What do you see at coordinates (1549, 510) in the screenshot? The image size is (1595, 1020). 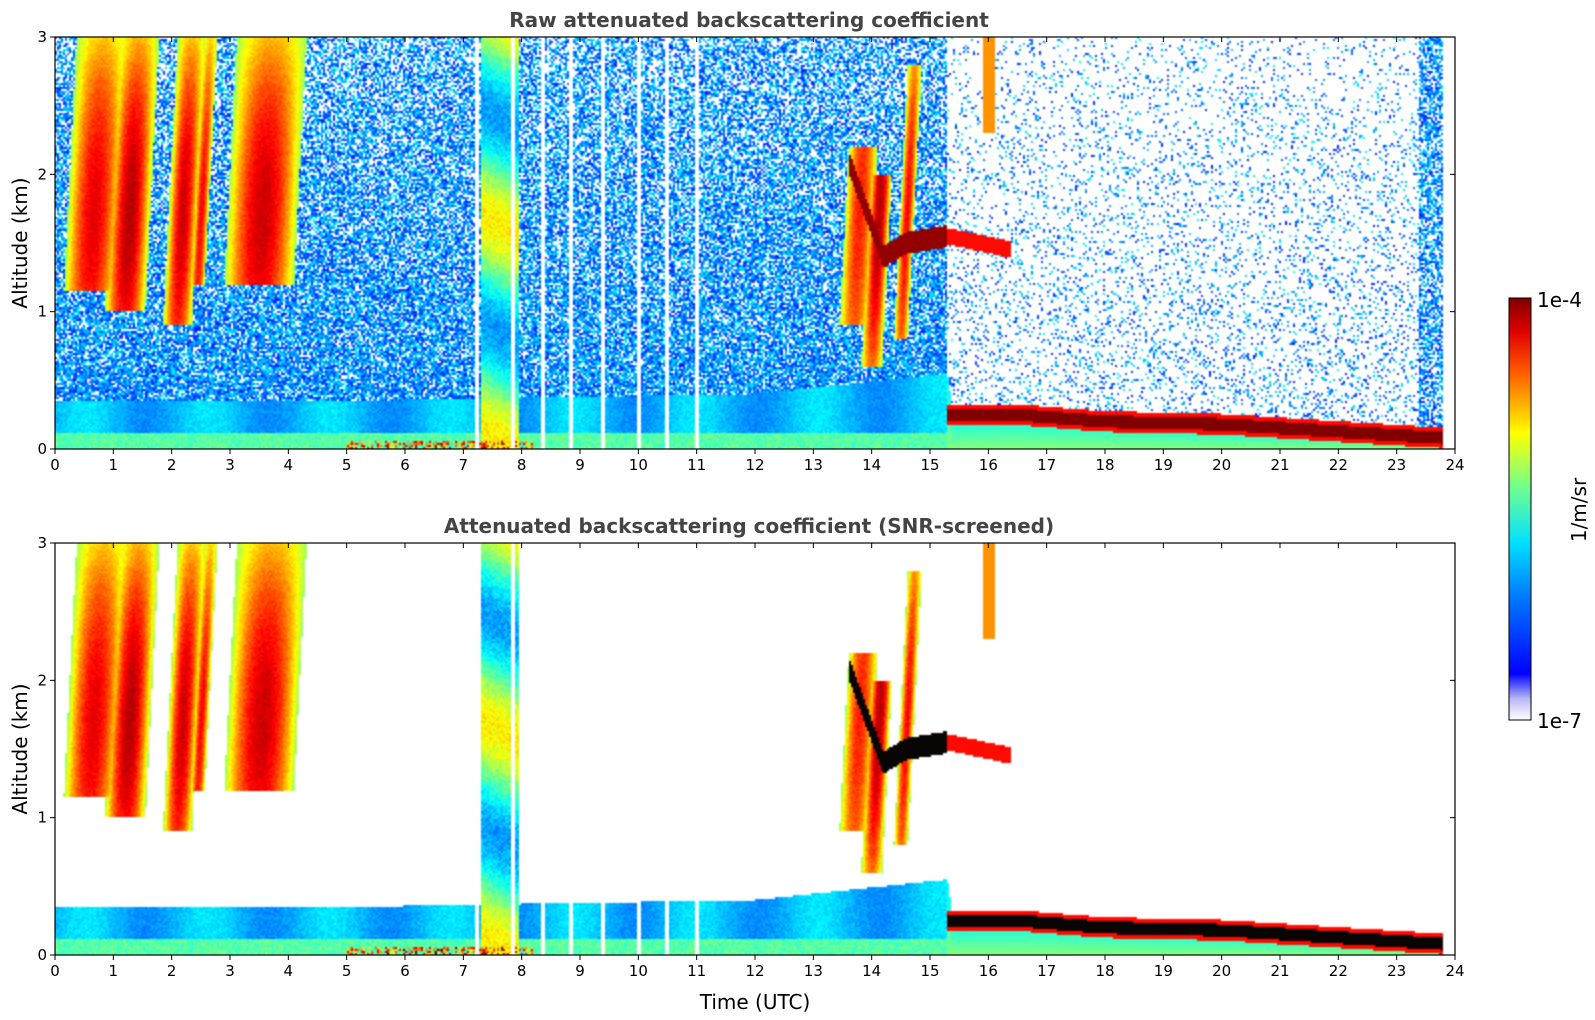 I see `colorbar: 1e-4 1e-7 1/m/sr` at bounding box center [1549, 510].